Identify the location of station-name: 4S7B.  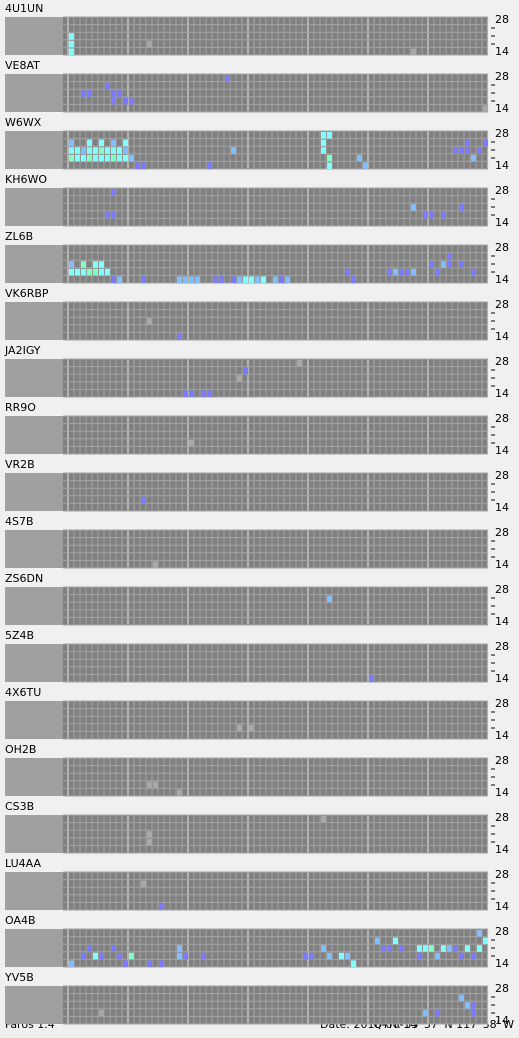
(19, 521).